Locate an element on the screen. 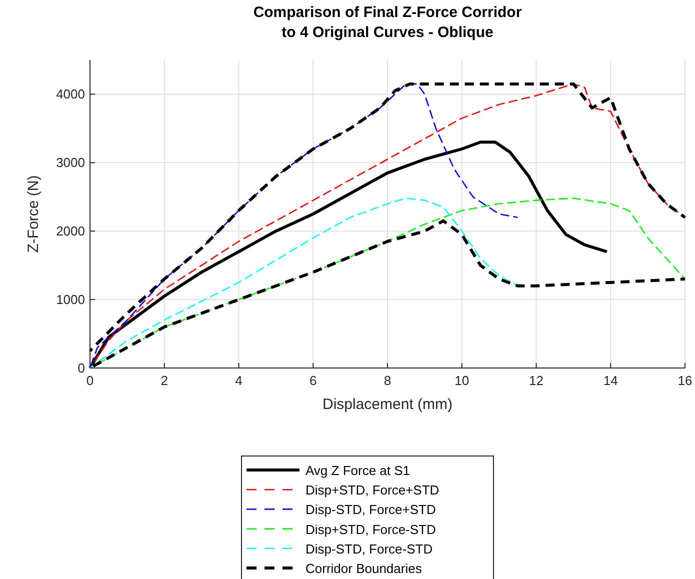 The width and height of the screenshot is (695, 579). y-axis-title: Z-Force (N) is located at coordinates (33, 214).